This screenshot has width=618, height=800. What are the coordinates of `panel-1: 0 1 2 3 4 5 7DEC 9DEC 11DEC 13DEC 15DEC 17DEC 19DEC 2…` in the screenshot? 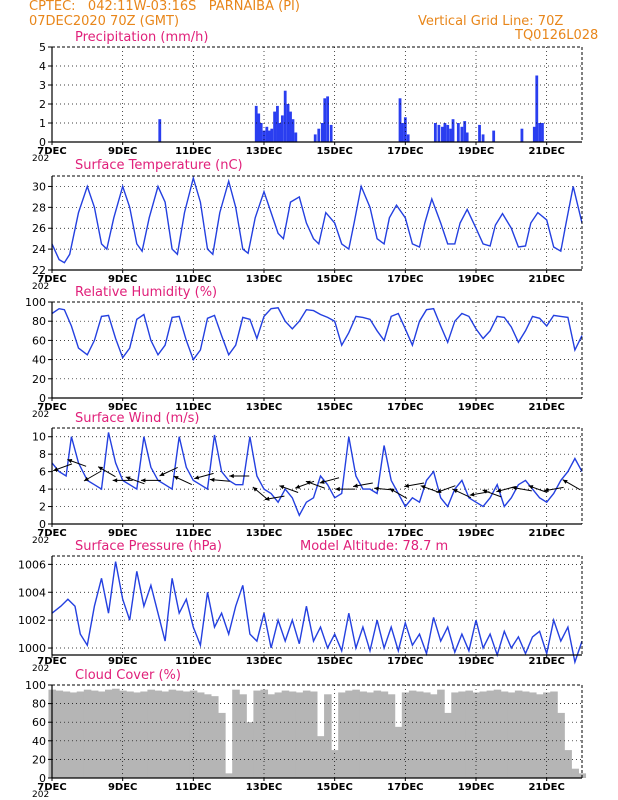 It's located at (307, 97).